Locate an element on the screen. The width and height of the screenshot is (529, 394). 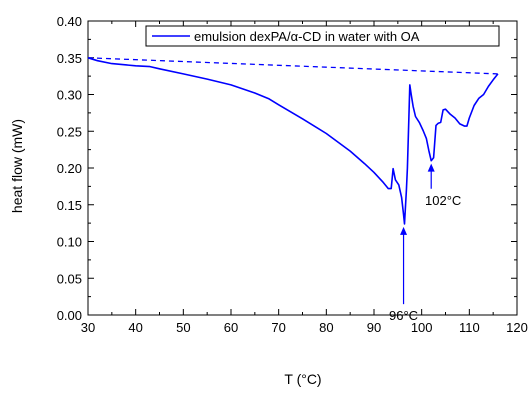
x-tick-label: 40 is located at coordinates (135, 327).